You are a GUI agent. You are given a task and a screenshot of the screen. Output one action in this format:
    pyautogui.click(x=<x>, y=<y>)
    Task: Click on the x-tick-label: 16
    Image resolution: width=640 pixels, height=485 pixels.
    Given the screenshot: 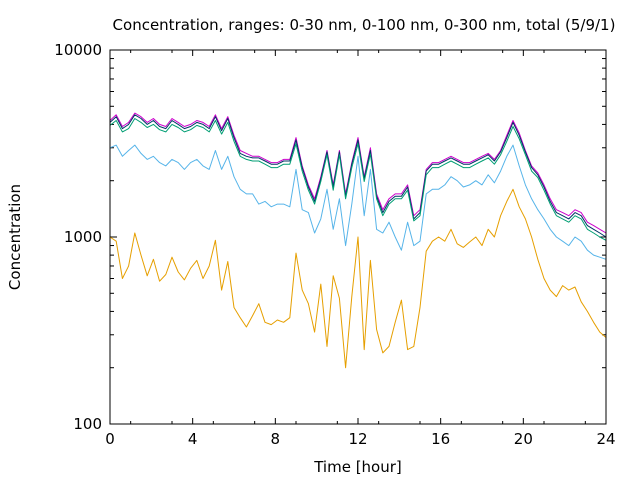 What is the action you would take?
    pyautogui.click(x=440, y=439)
    